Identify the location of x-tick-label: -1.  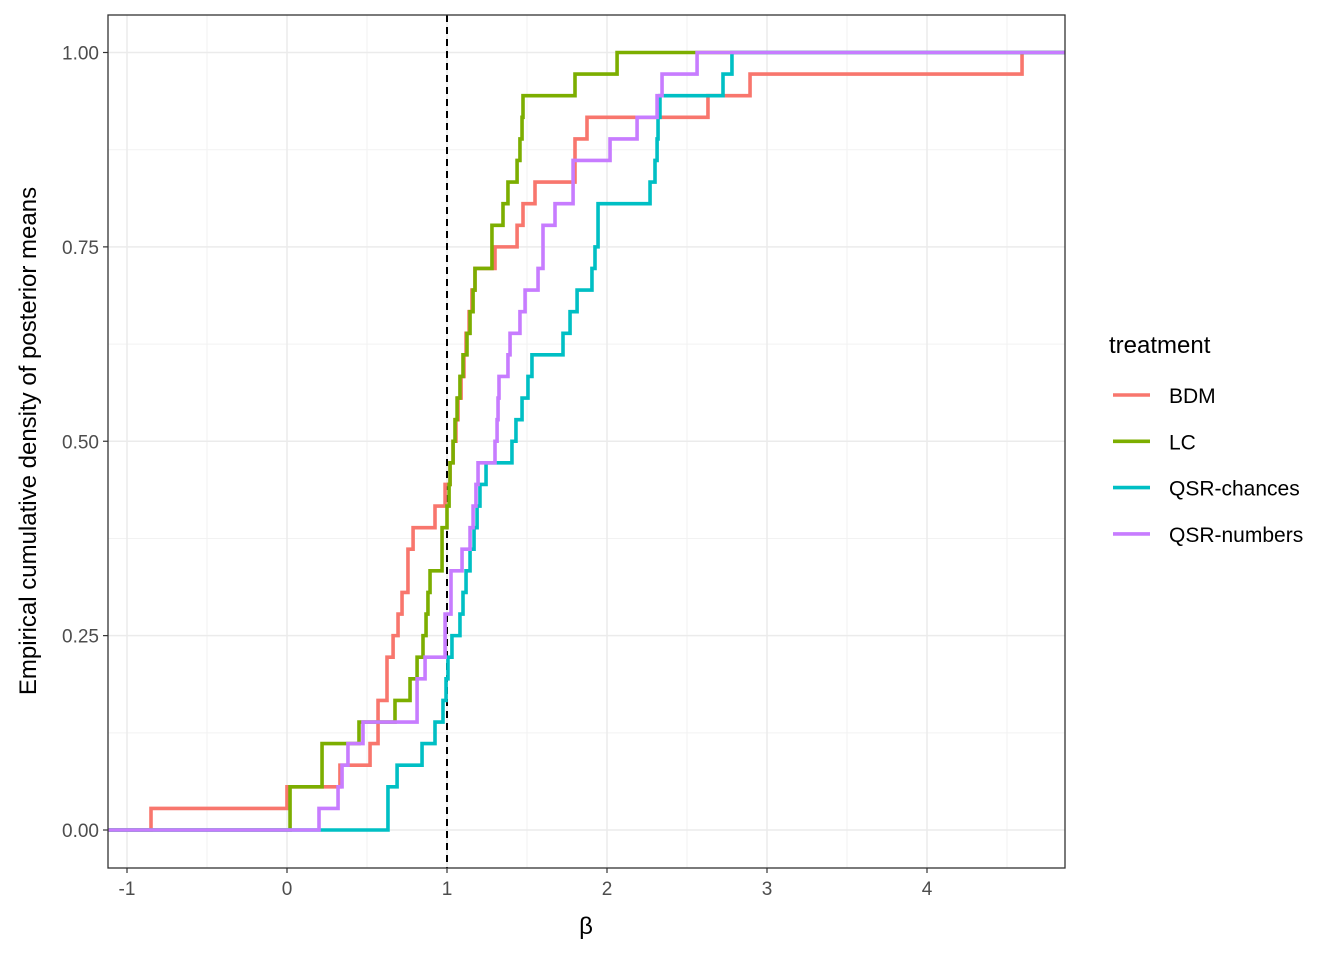
(127, 889).